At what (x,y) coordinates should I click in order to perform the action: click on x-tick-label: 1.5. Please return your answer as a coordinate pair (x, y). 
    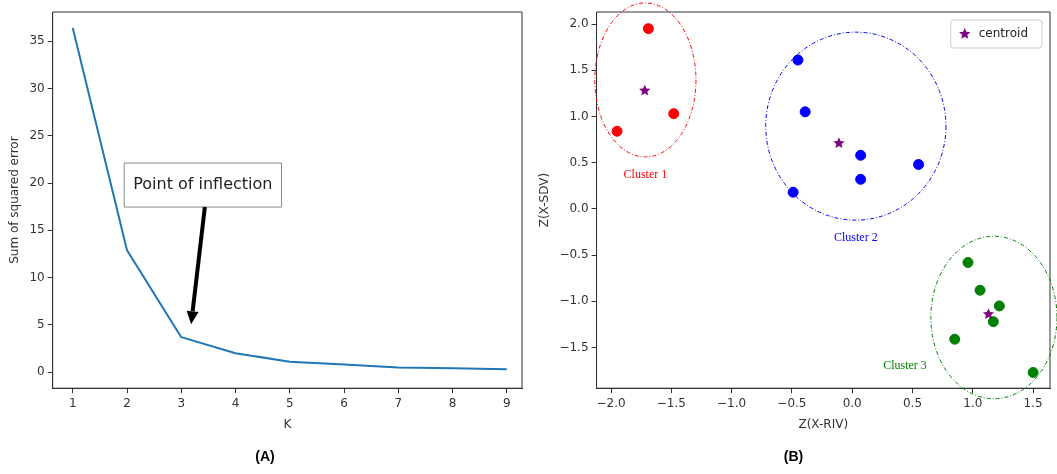
    Looking at the image, I should click on (1033, 402).